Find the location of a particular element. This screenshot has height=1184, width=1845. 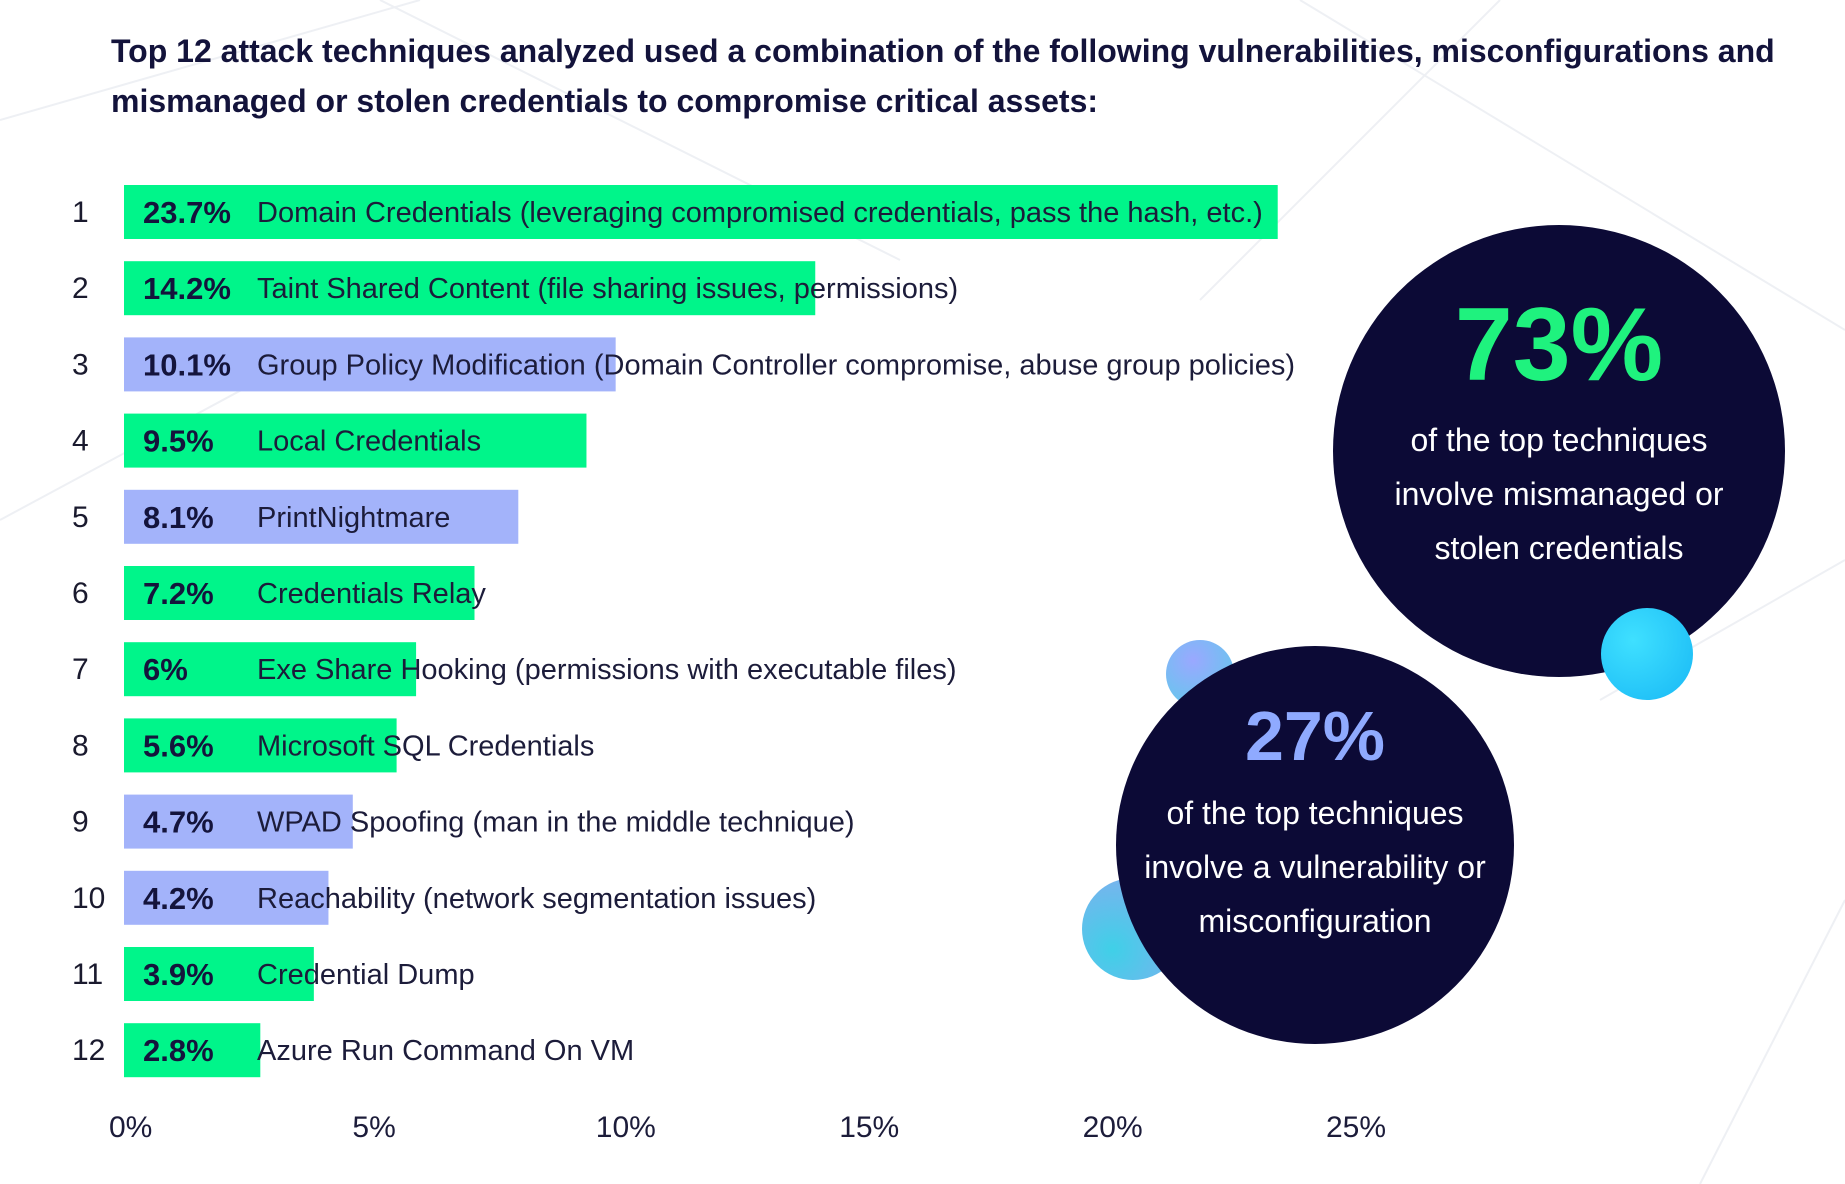

rank-label-2: 2 is located at coordinates (80, 288).